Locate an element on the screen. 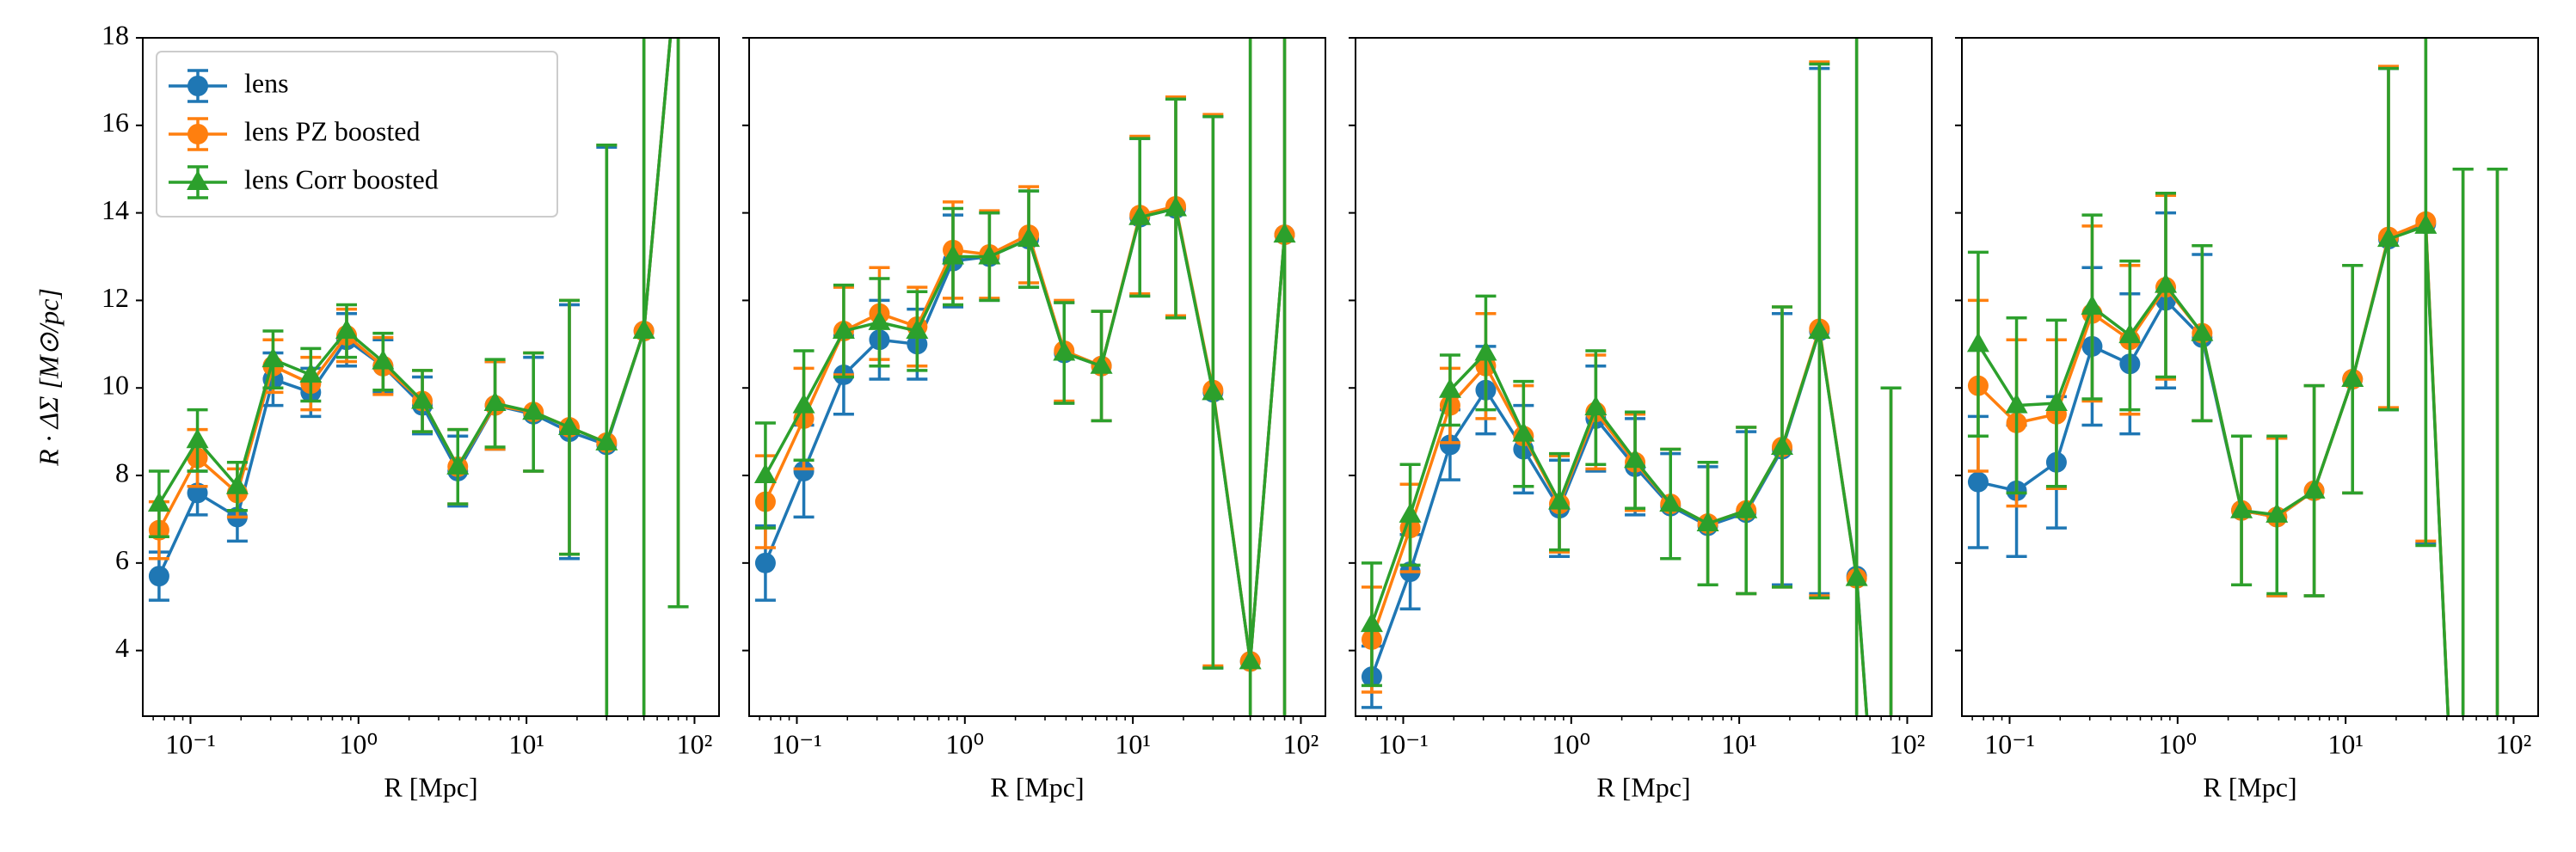 The height and width of the screenshot is (852, 2576). legend-label: lens PZ boosted is located at coordinates (332, 130).